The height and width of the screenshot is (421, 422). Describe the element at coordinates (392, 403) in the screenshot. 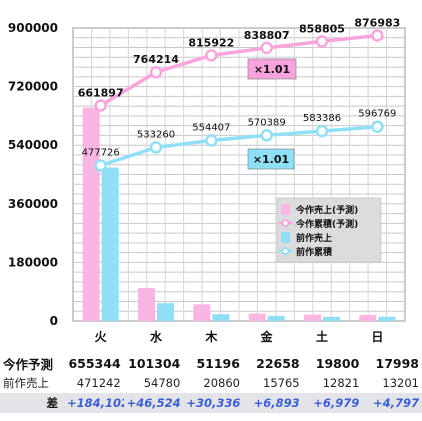

I see `table-cell: +4,797` at that location.